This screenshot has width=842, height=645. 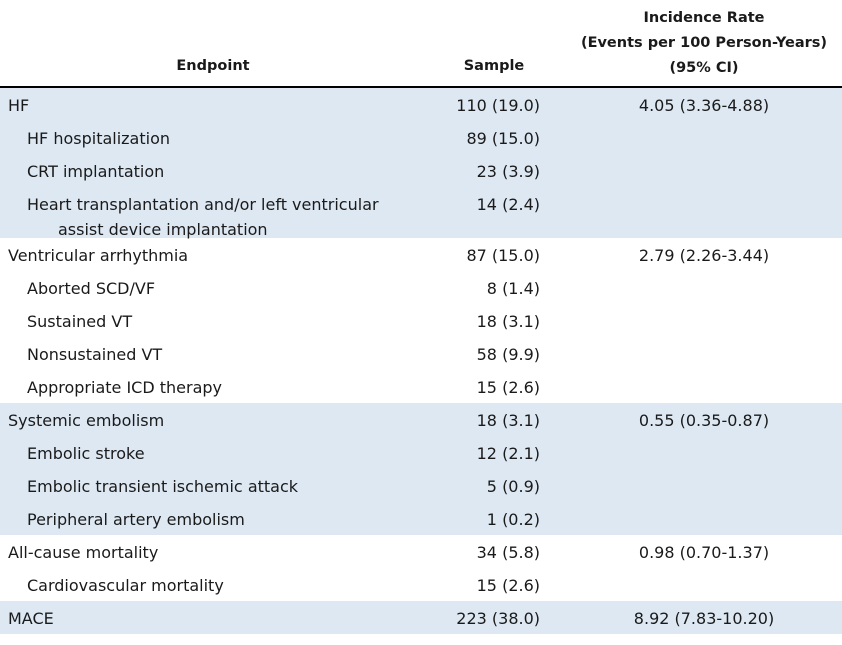 What do you see at coordinates (513, 288) in the screenshot?
I see `sample-cell: 8 (1.4)` at bounding box center [513, 288].